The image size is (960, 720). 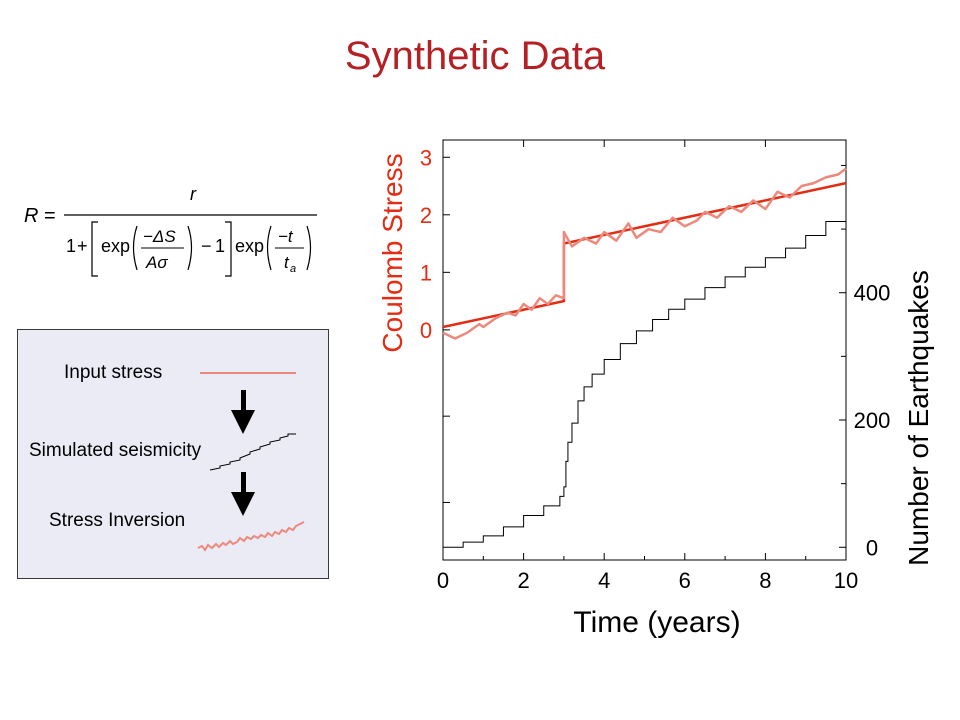 What do you see at coordinates (426, 215) in the screenshot?
I see `left-tick-label: 2` at bounding box center [426, 215].